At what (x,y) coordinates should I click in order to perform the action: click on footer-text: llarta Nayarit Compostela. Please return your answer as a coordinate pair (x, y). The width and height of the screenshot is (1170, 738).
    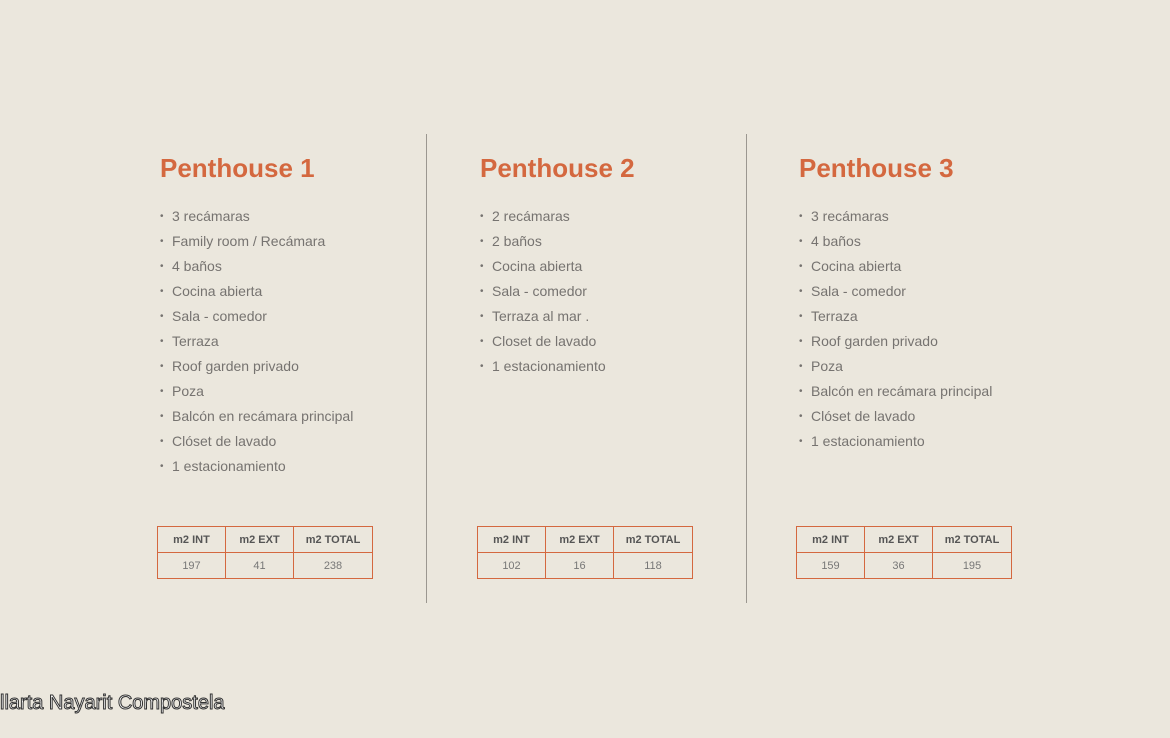
    Looking at the image, I should click on (112, 703).